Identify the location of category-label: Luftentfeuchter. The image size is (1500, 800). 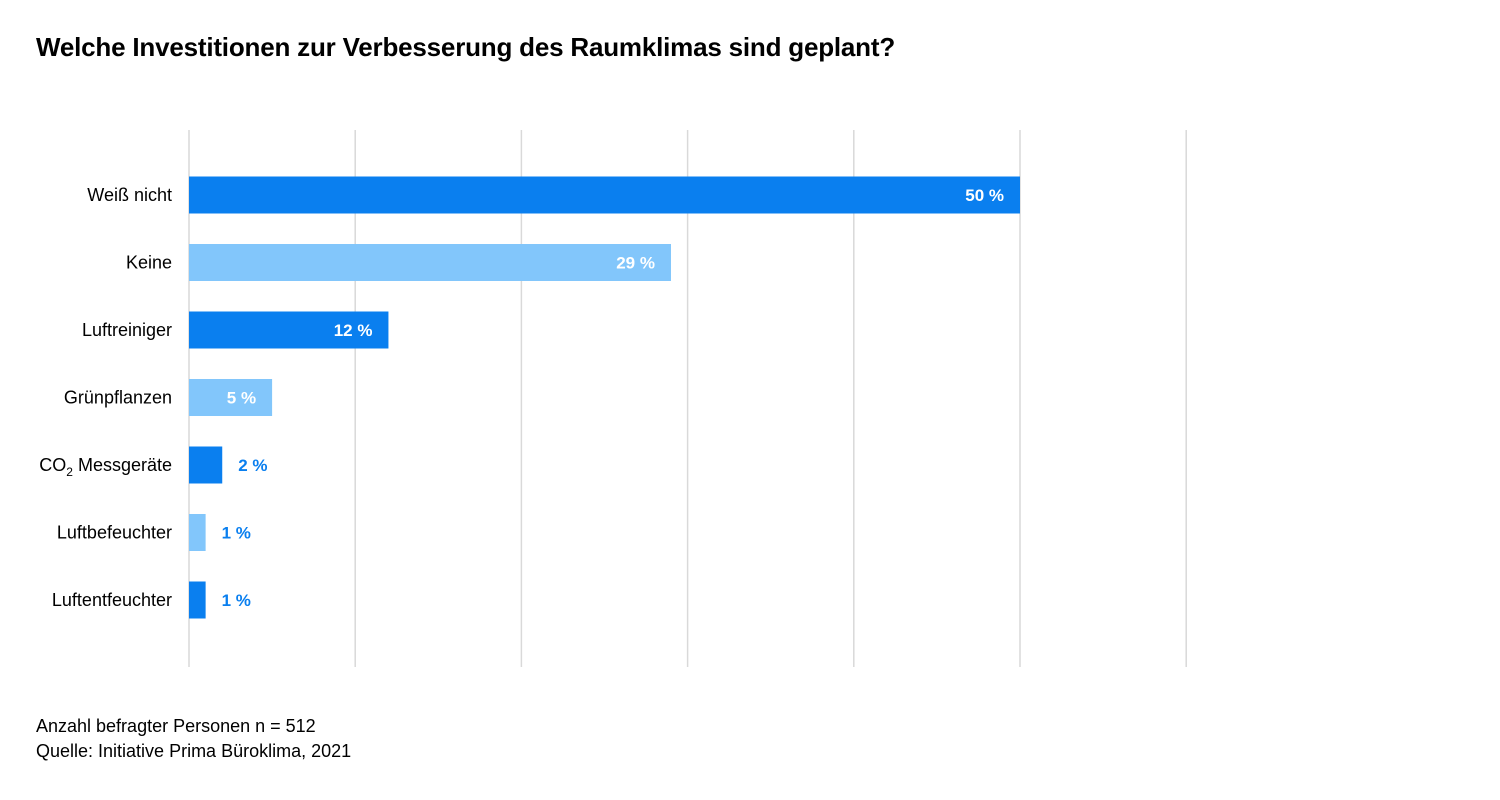
(112, 600).